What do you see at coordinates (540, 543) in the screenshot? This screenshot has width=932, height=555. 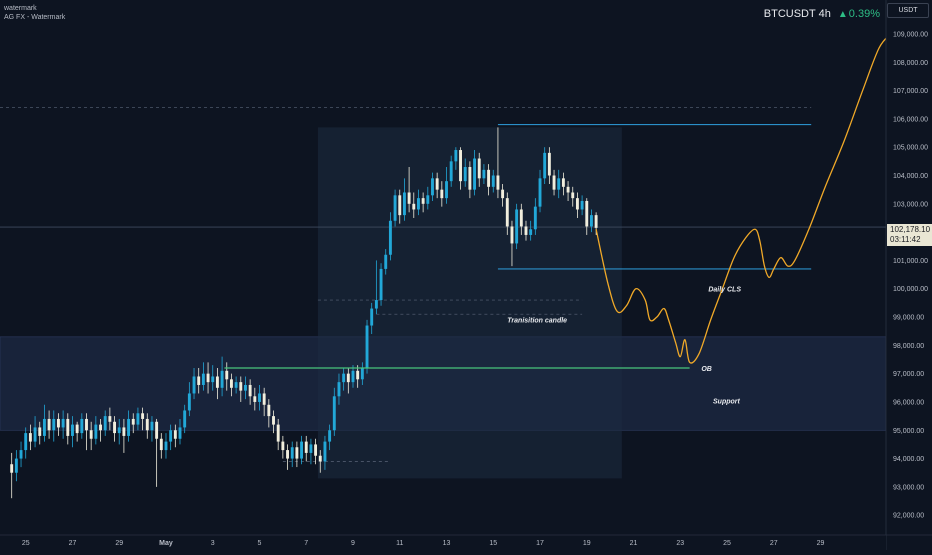 I see `x-tick-label: 17` at bounding box center [540, 543].